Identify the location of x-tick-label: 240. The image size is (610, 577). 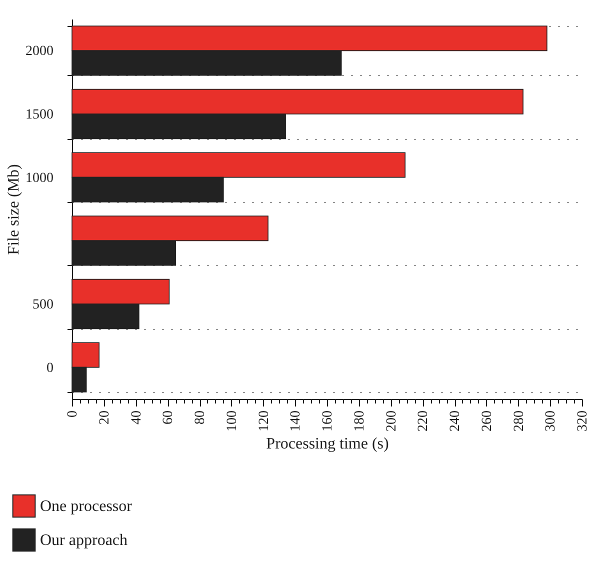
(455, 421).